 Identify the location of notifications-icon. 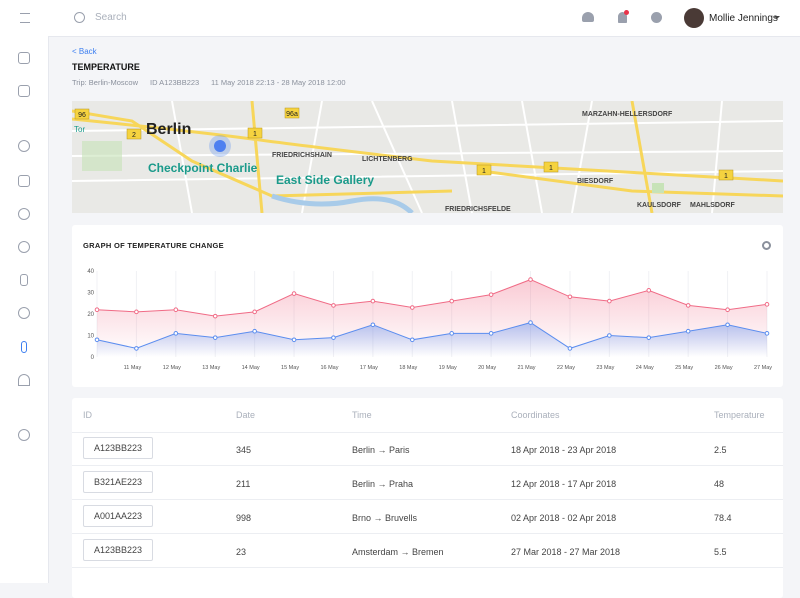
(622, 17).